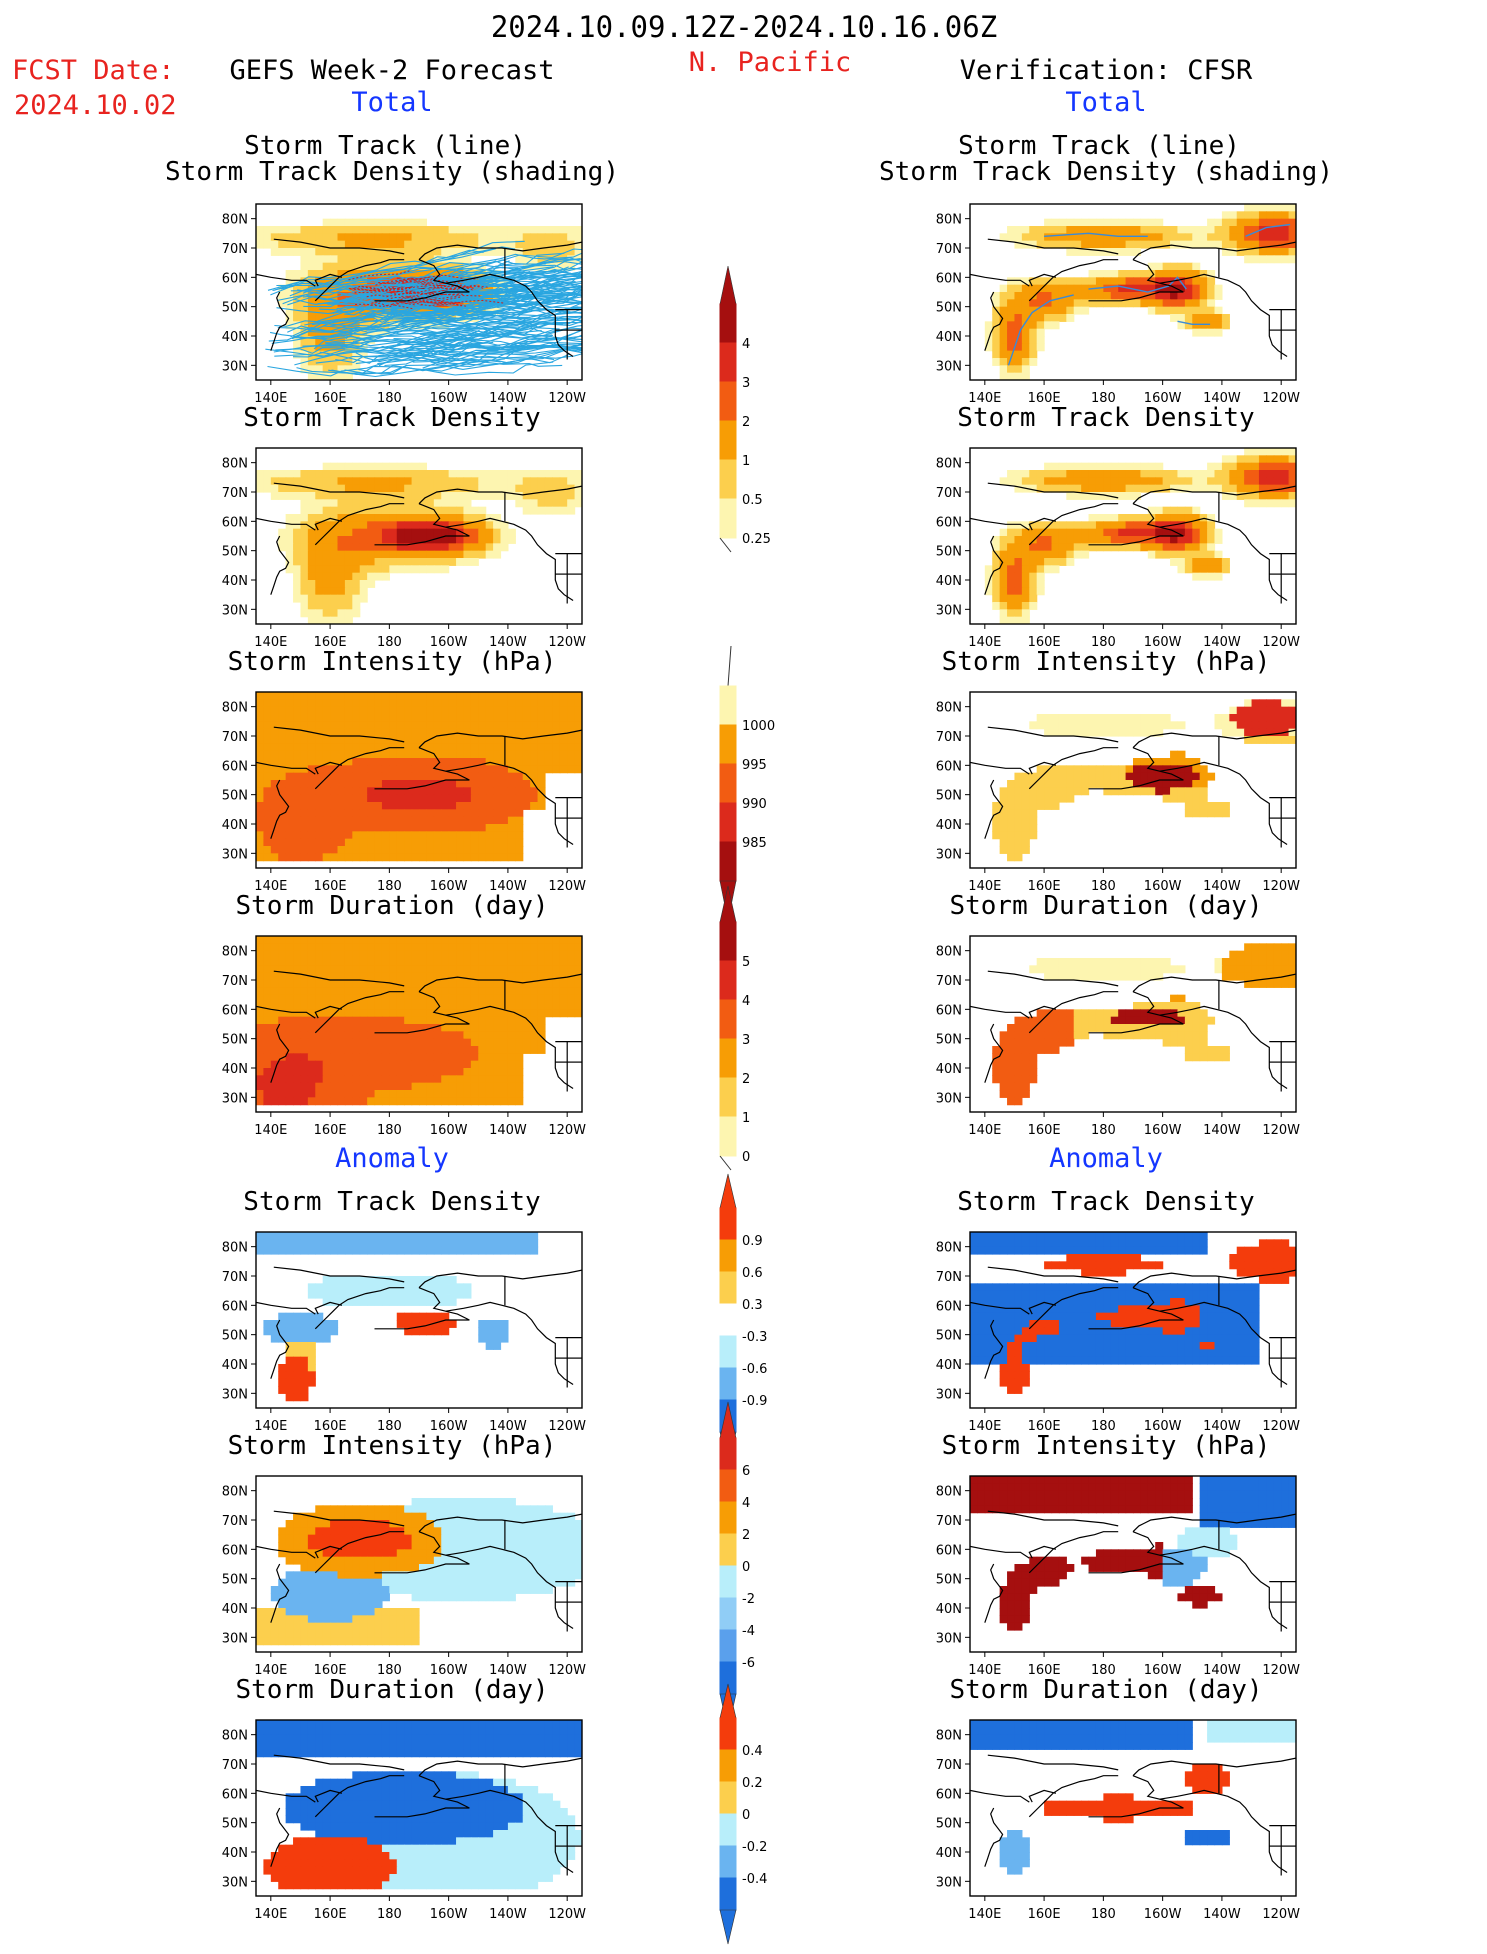  What do you see at coordinates (391, 103) in the screenshot?
I see `left-total-label: Total` at bounding box center [391, 103].